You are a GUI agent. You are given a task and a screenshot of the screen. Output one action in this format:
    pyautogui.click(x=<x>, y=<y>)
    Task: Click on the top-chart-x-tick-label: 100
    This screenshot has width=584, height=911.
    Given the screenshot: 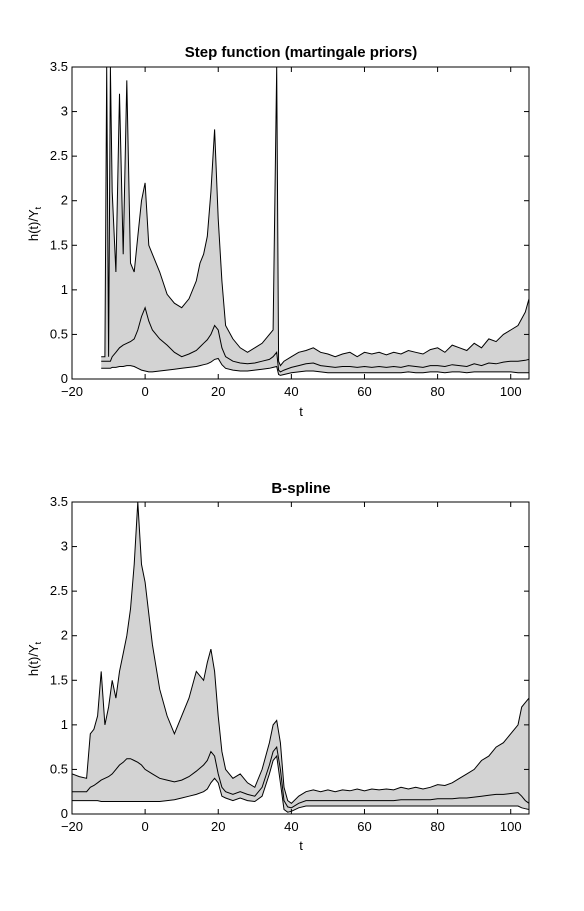 What is the action you would take?
    pyautogui.click(x=511, y=391)
    